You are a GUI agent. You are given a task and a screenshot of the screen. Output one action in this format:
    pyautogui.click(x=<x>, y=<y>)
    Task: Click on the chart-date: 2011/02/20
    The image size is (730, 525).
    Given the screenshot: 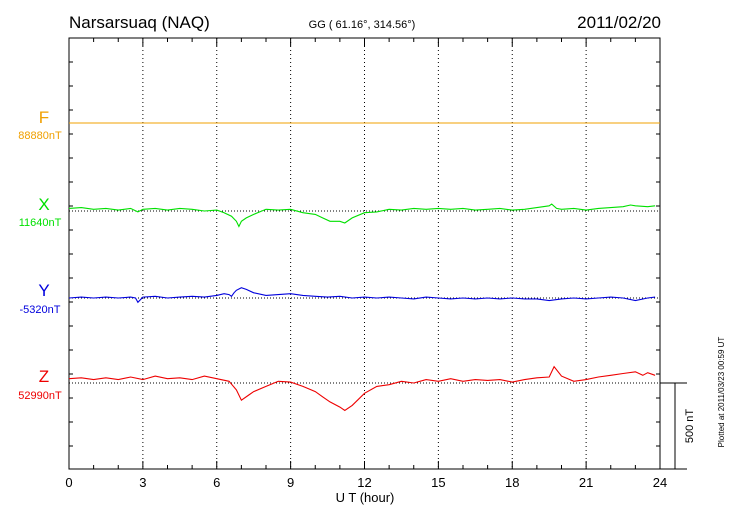 What is the action you would take?
    pyautogui.click(x=619, y=22)
    